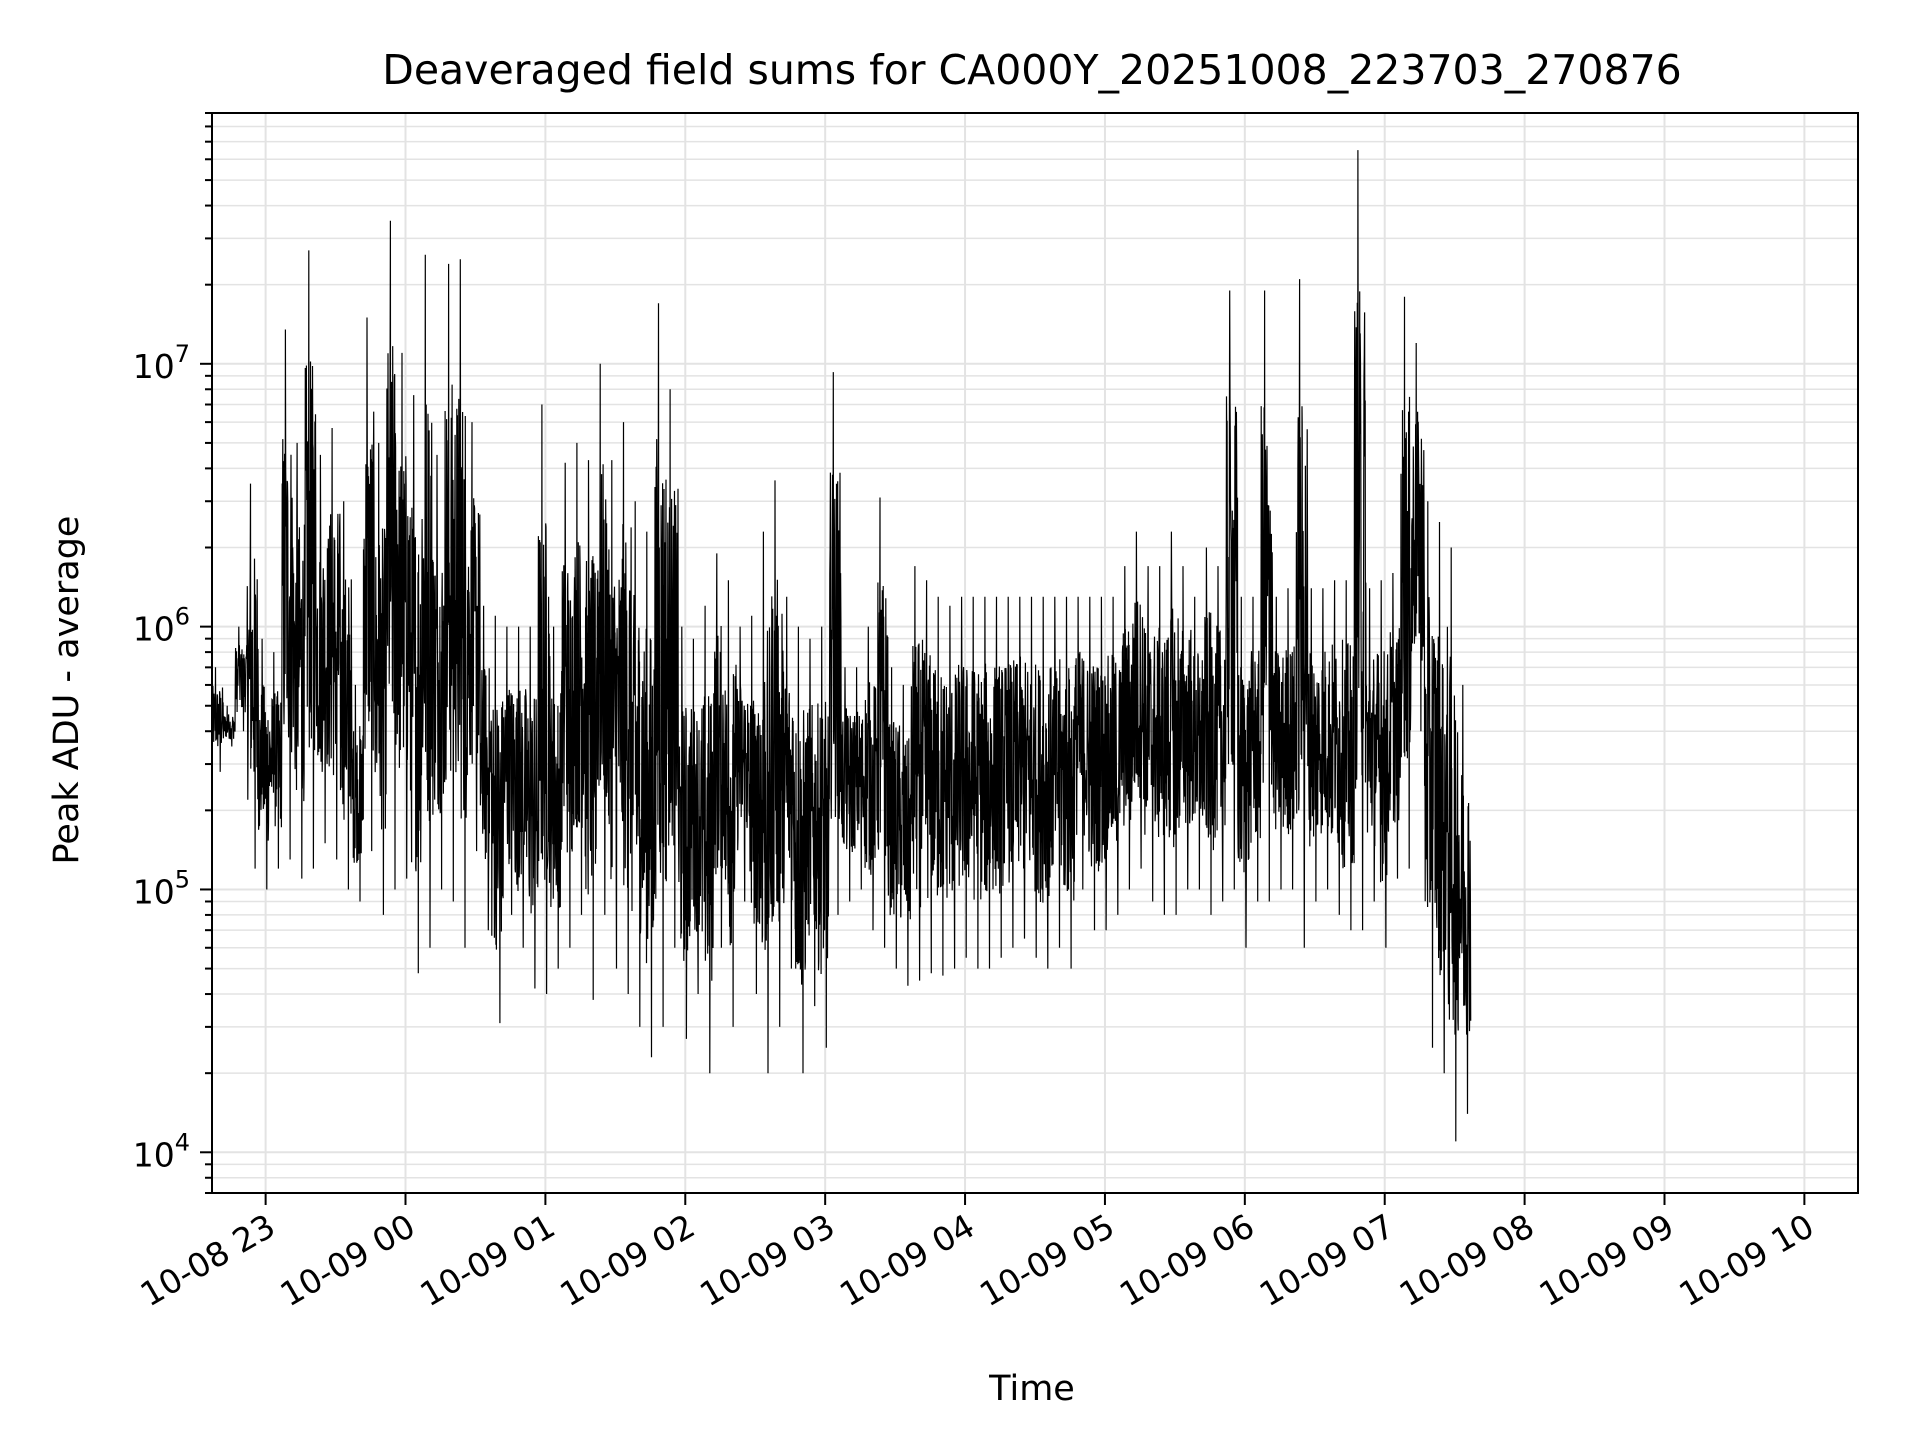 This screenshot has height=1440, width=1920. Describe the element at coordinates (67, 690) in the screenshot. I see `y-axis-label: Peak ADU - average` at that location.